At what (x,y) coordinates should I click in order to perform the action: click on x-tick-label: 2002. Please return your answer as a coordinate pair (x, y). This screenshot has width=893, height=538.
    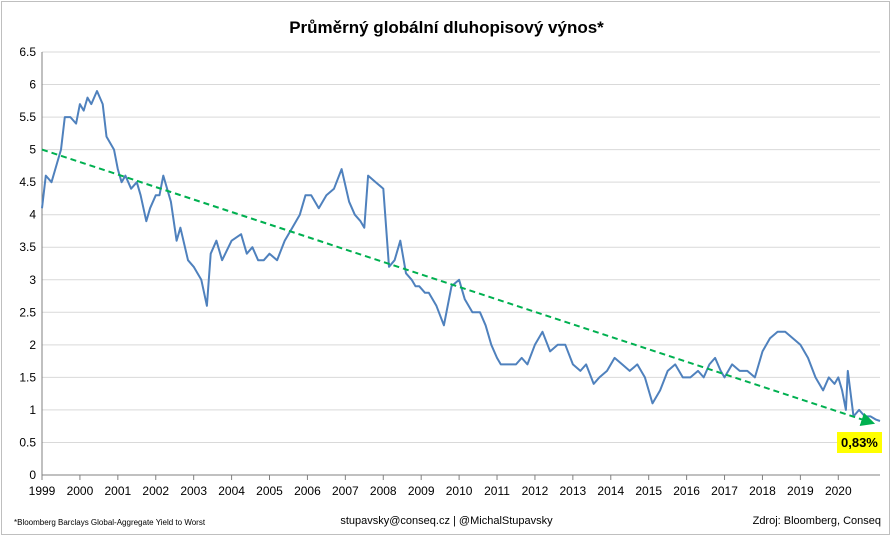
    Looking at the image, I should click on (155, 491).